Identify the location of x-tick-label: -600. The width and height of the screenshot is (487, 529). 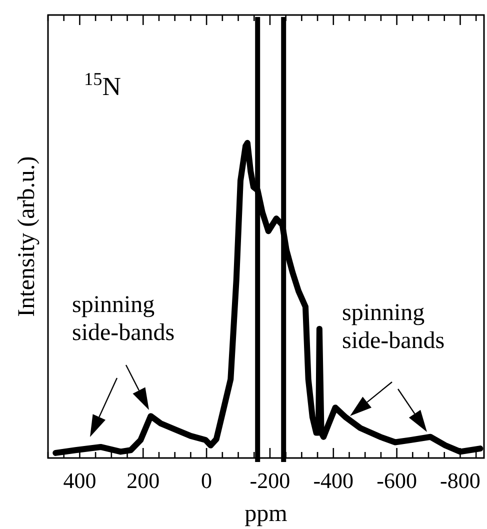
(396, 480).